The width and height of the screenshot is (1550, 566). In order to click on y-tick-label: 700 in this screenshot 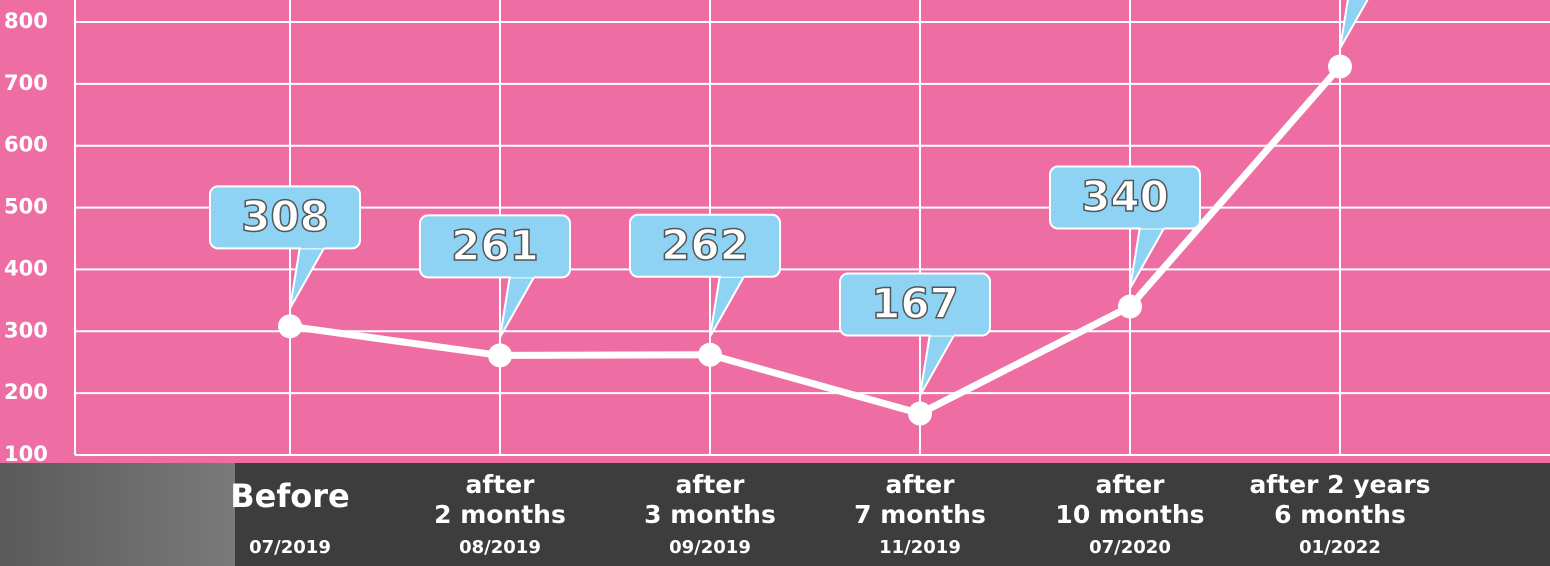, I will do `click(26, 83)`.